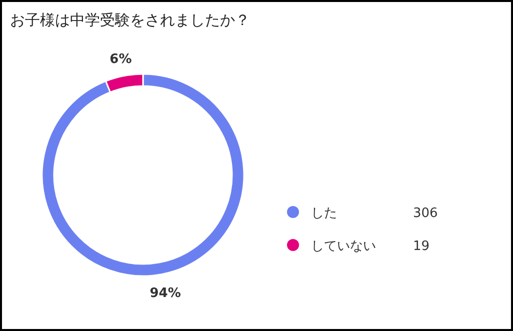 The width and height of the screenshot is (513, 331). I want to click on legend-label: していない, so click(343, 246).